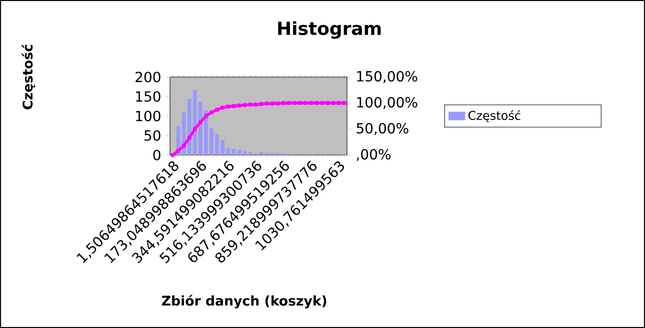  I want to click on y-tick-label: 100, so click(148, 116).